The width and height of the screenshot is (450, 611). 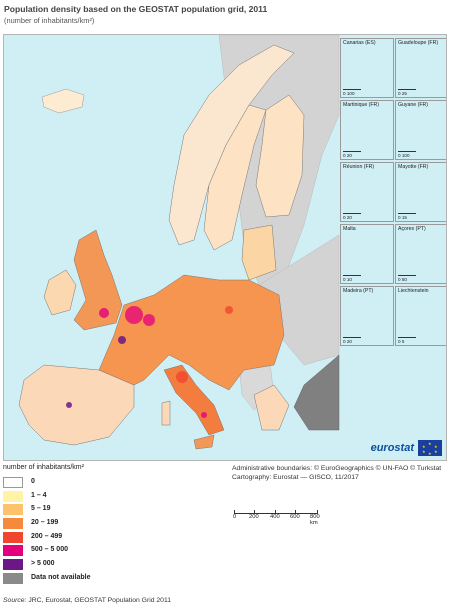 I want to click on inset-label: Canarias (ES), so click(x=359, y=43).